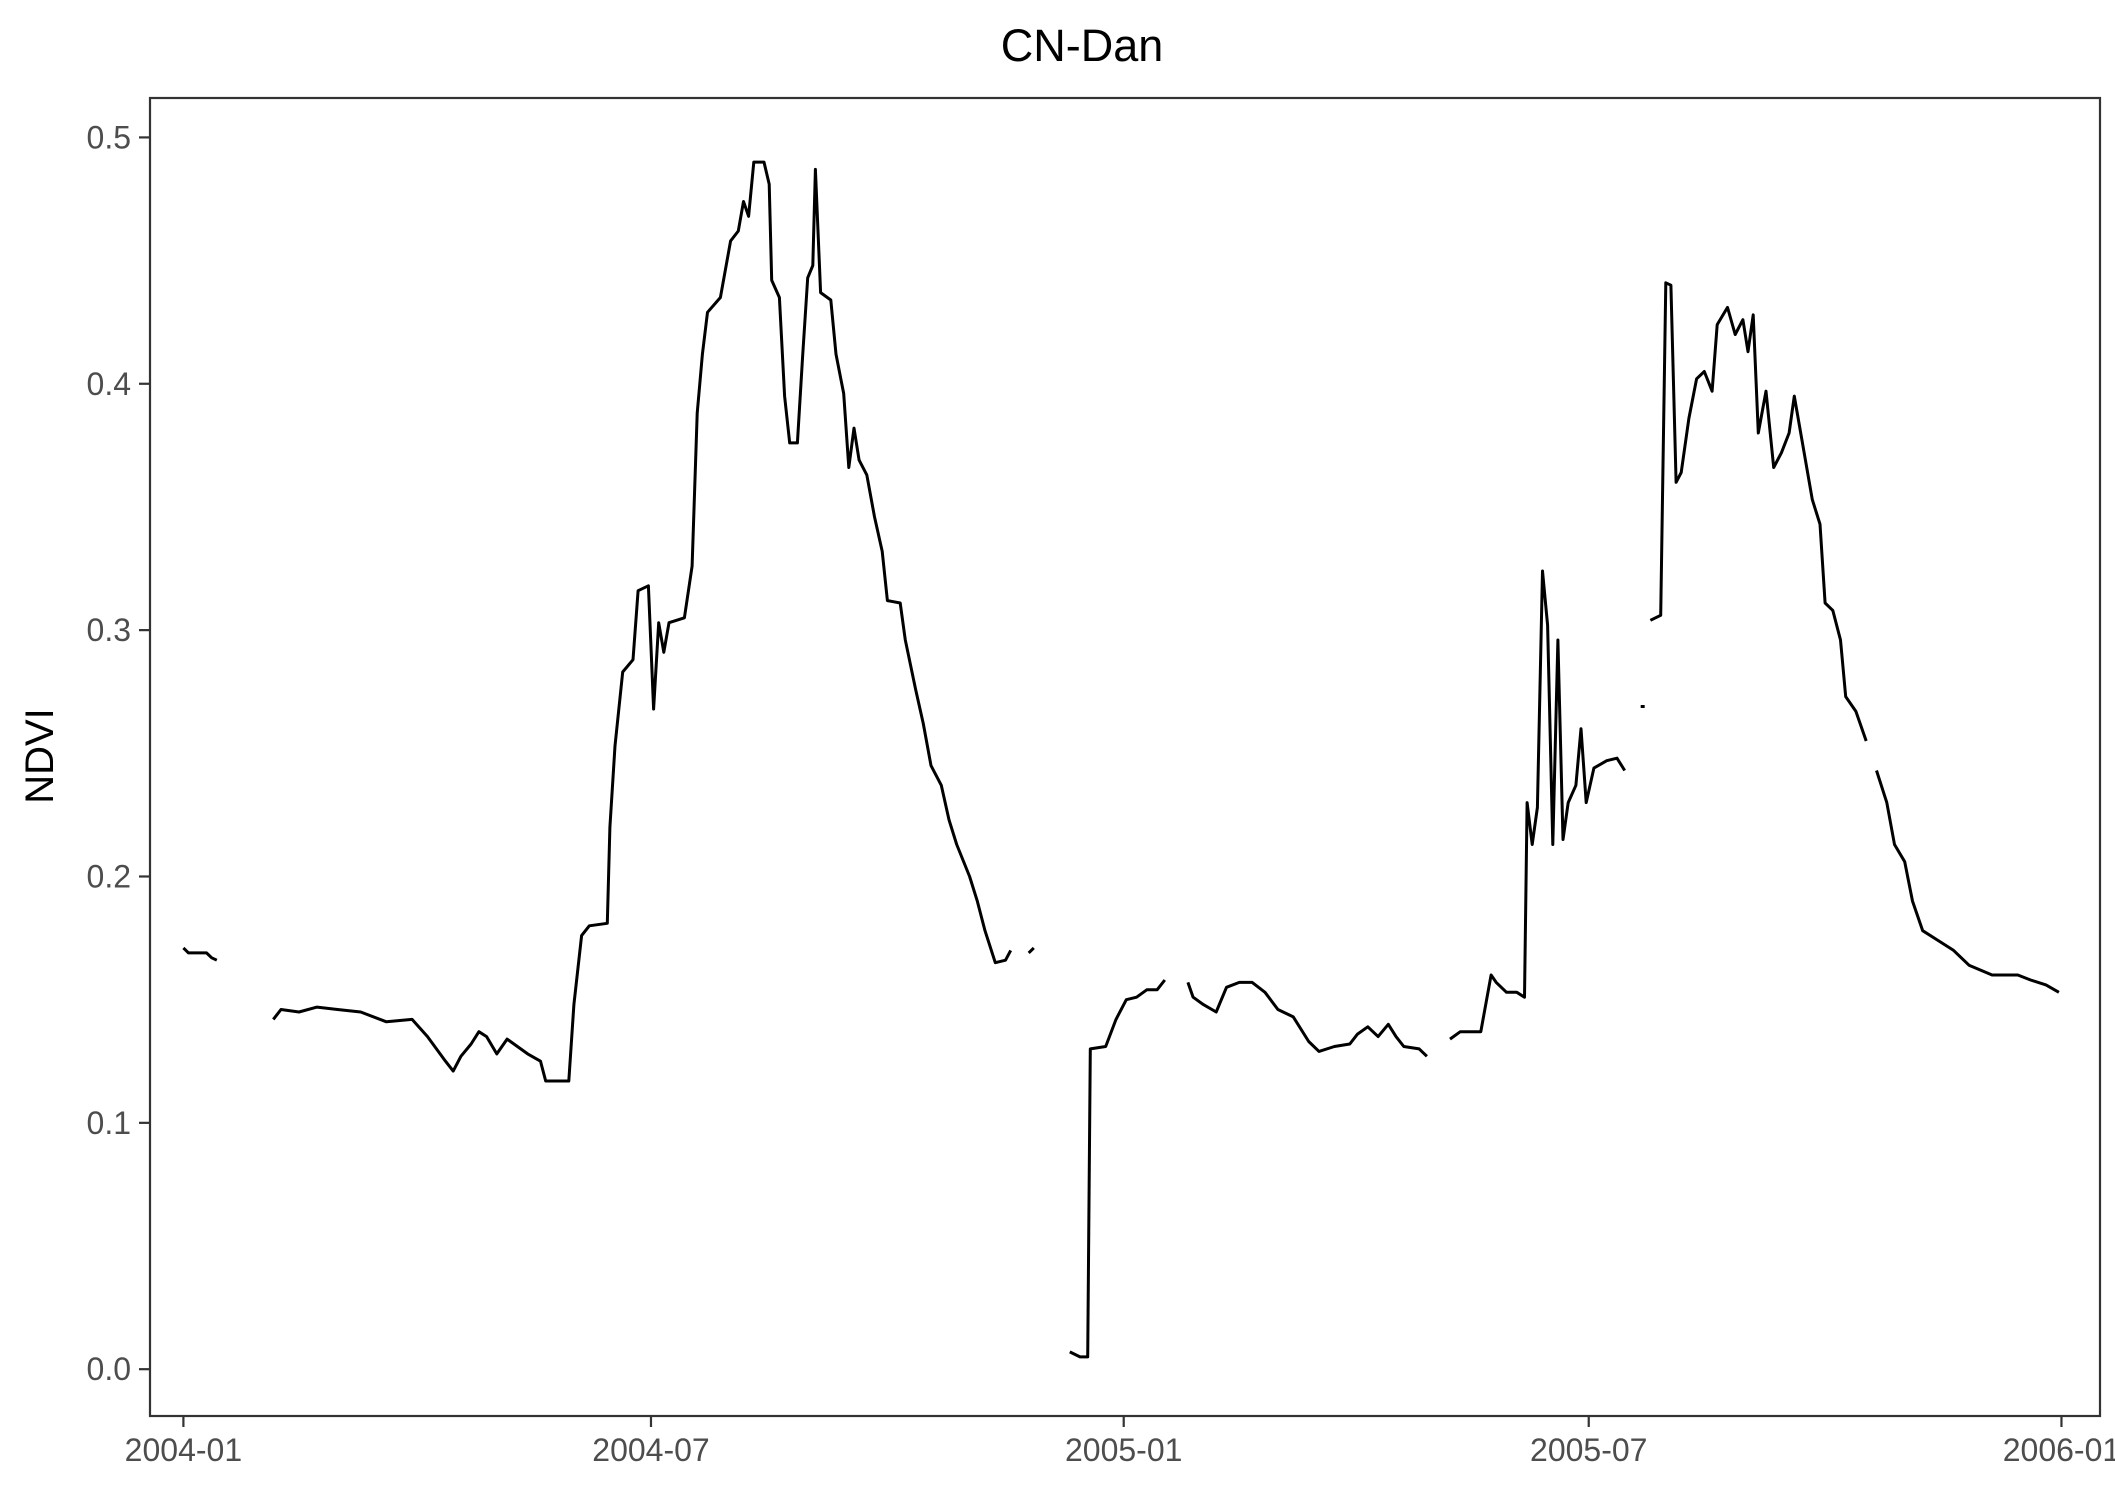  I want to click on chart-title: CN-Dan, so click(1082, 45).